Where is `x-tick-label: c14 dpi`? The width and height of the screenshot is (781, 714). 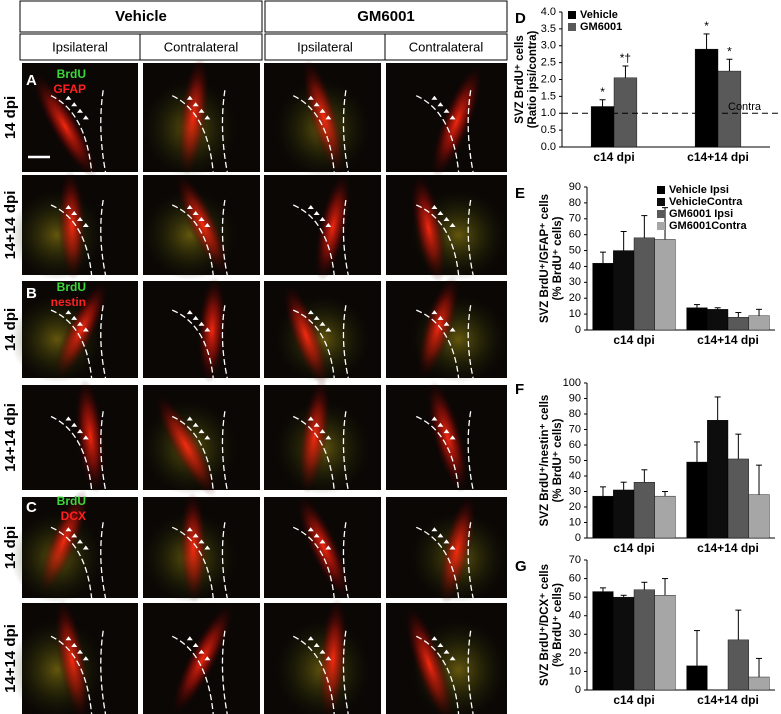 x-tick-label: c14 dpi is located at coordinates (633, 700).